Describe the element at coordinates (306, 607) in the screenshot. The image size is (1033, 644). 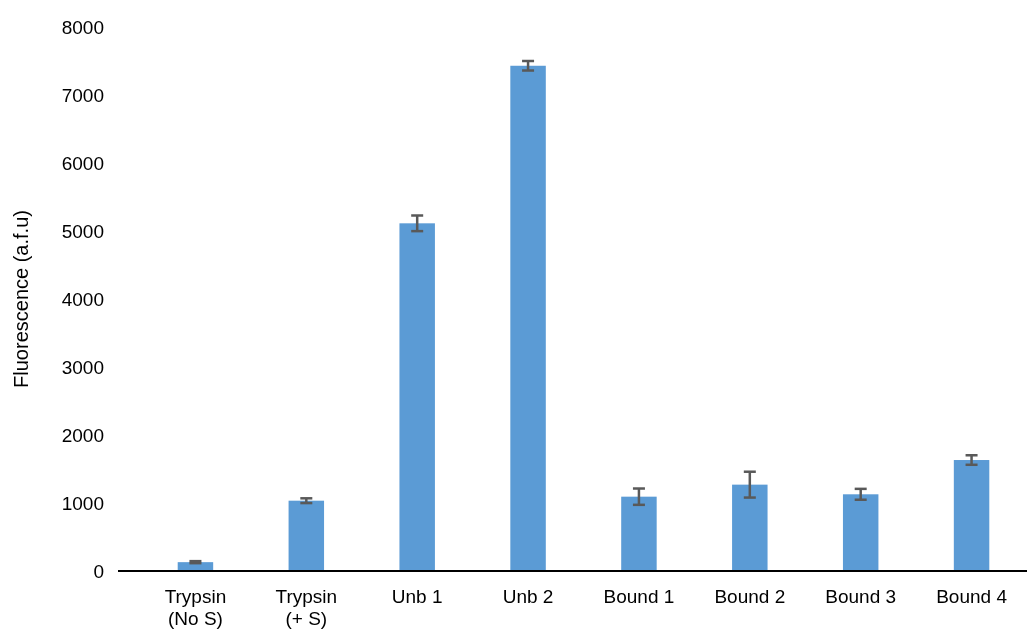
I see `x-tick-label: Trypsin (+ S)` at that location.